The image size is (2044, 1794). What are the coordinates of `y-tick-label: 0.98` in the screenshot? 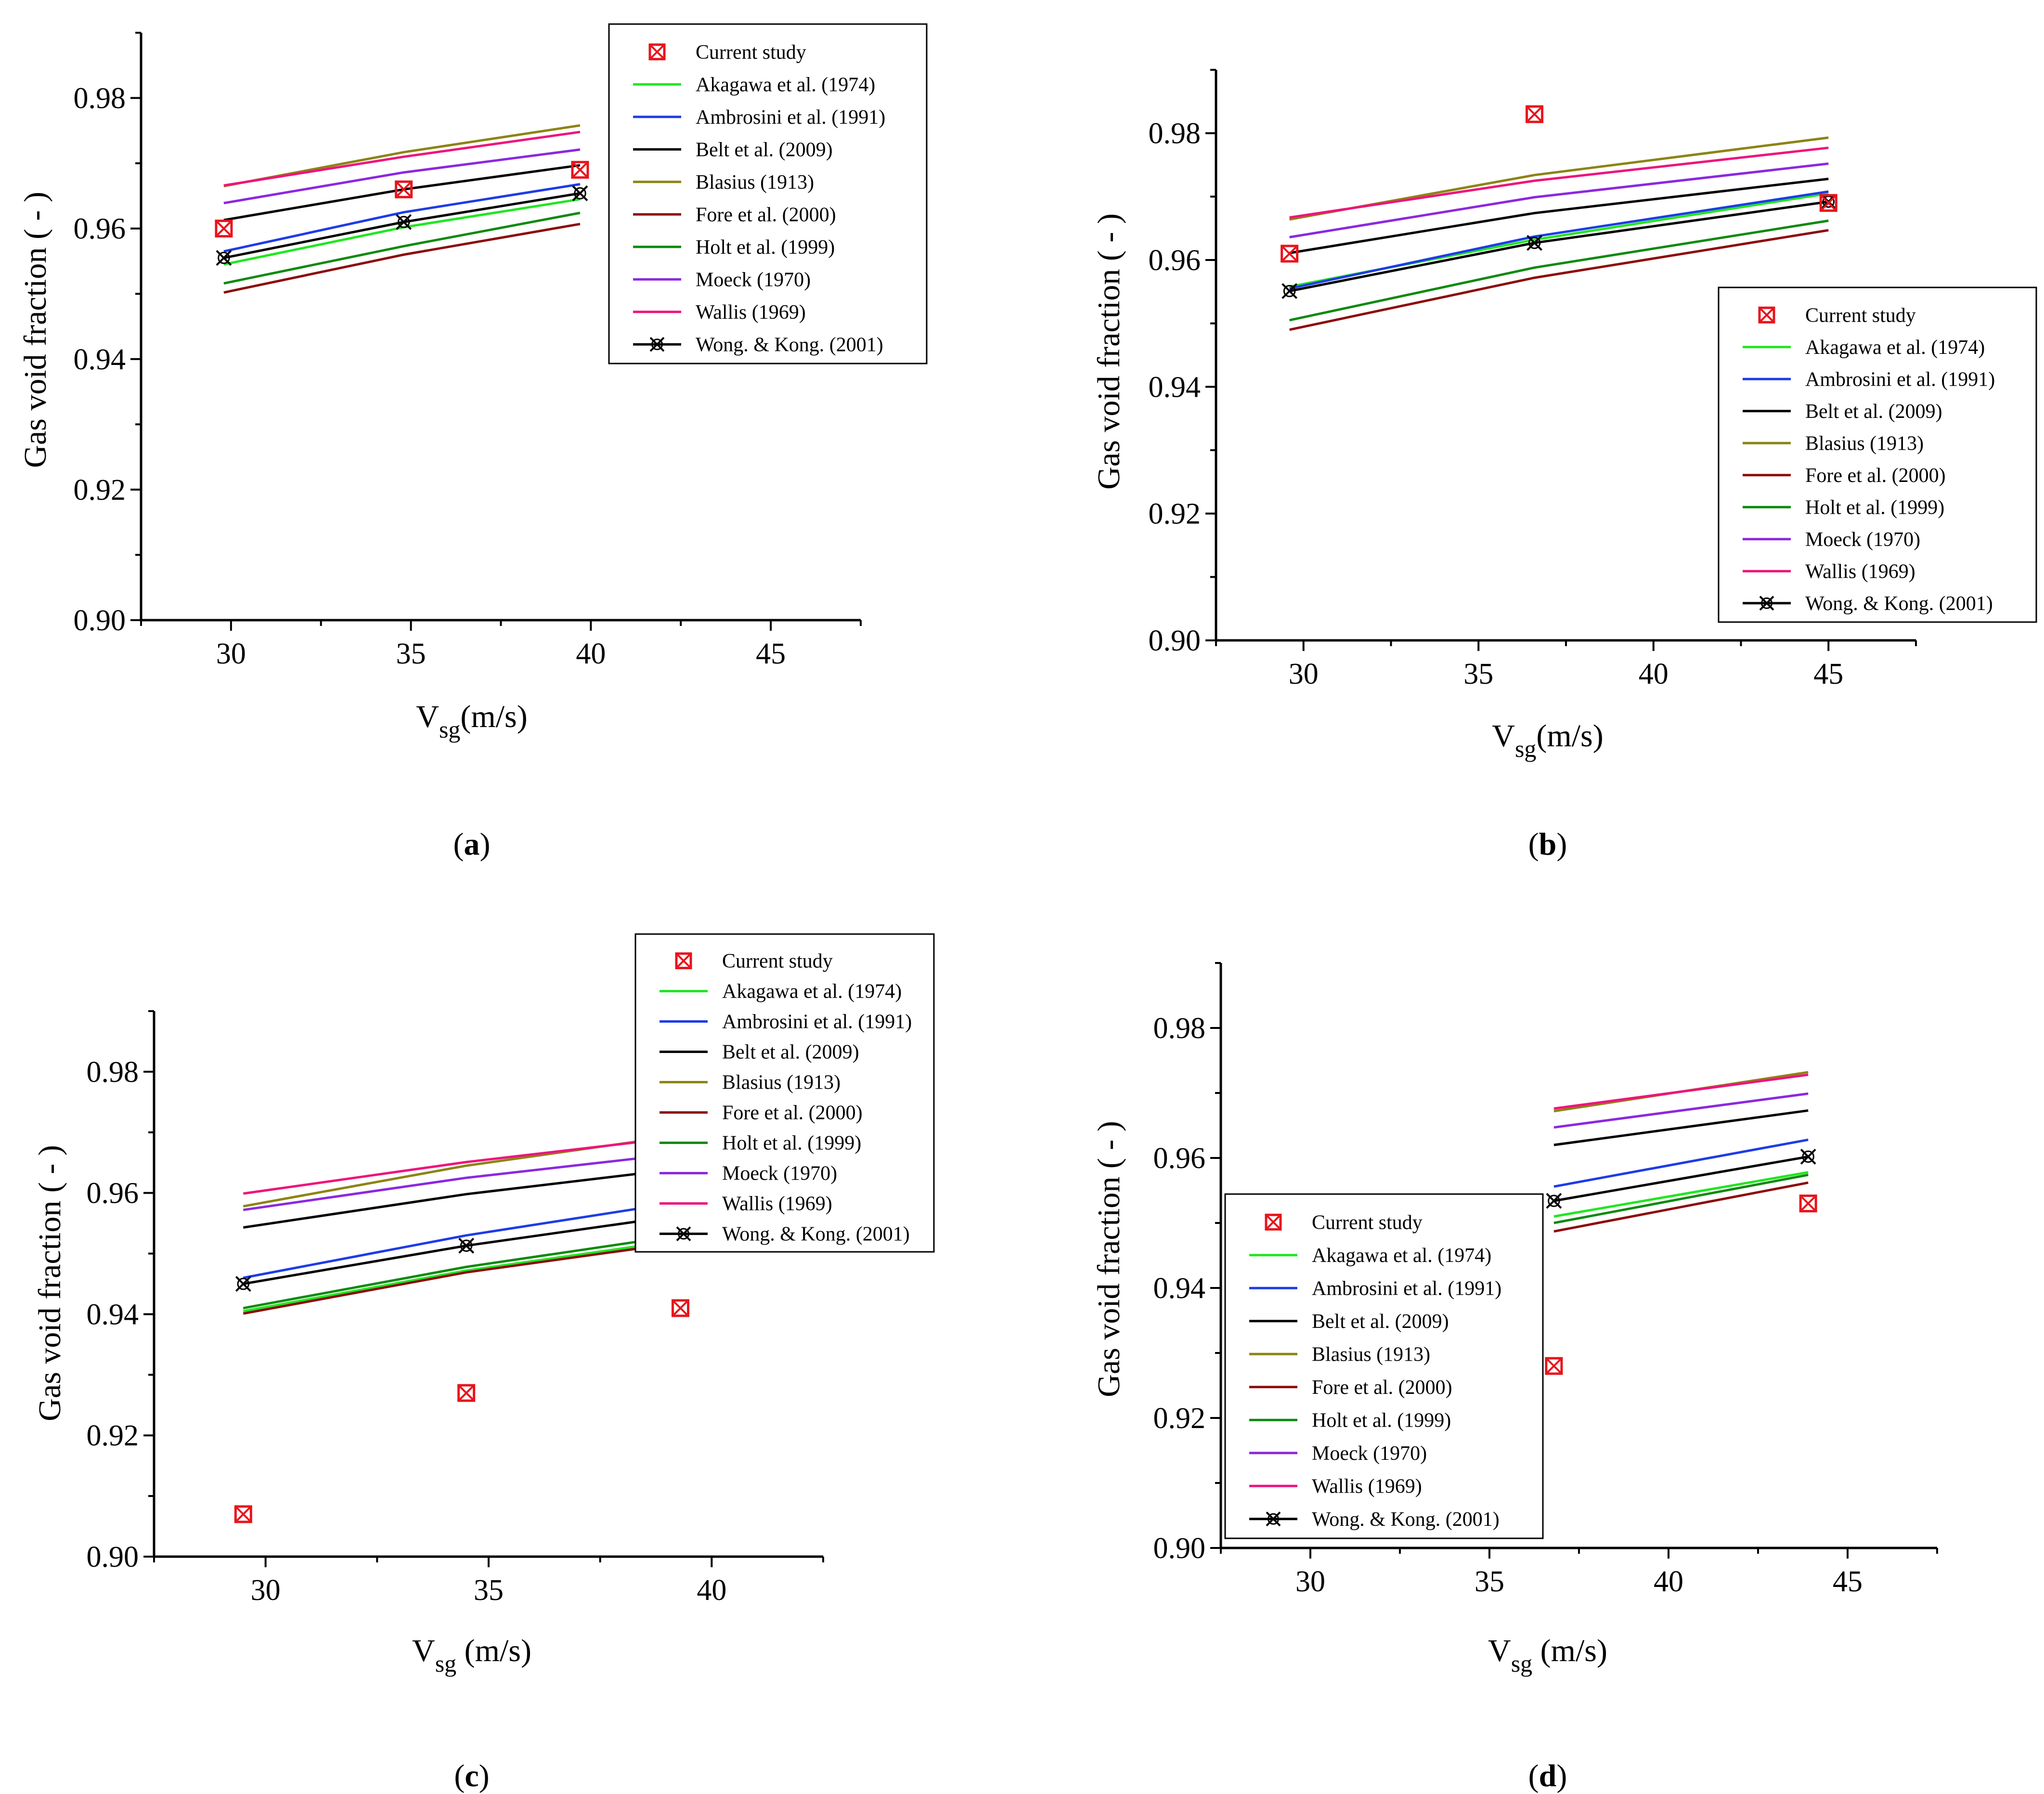 It's located at (1180, 1028).